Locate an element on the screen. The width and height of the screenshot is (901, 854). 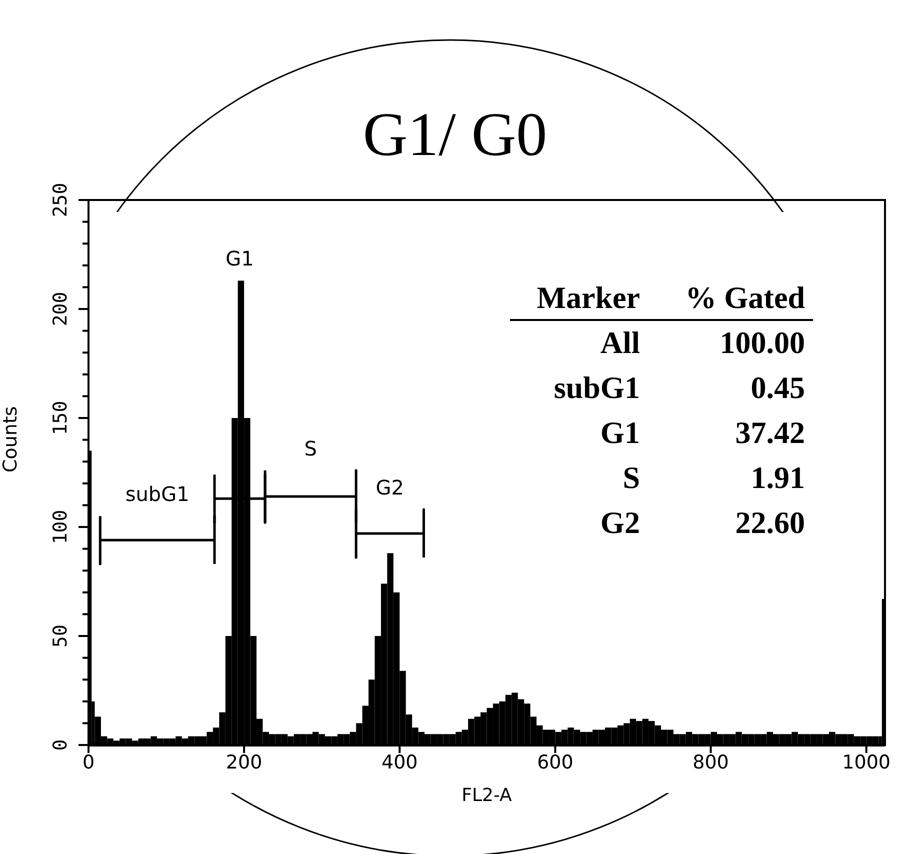
y-tick-label: 0 is located at coordinates (61, 745).